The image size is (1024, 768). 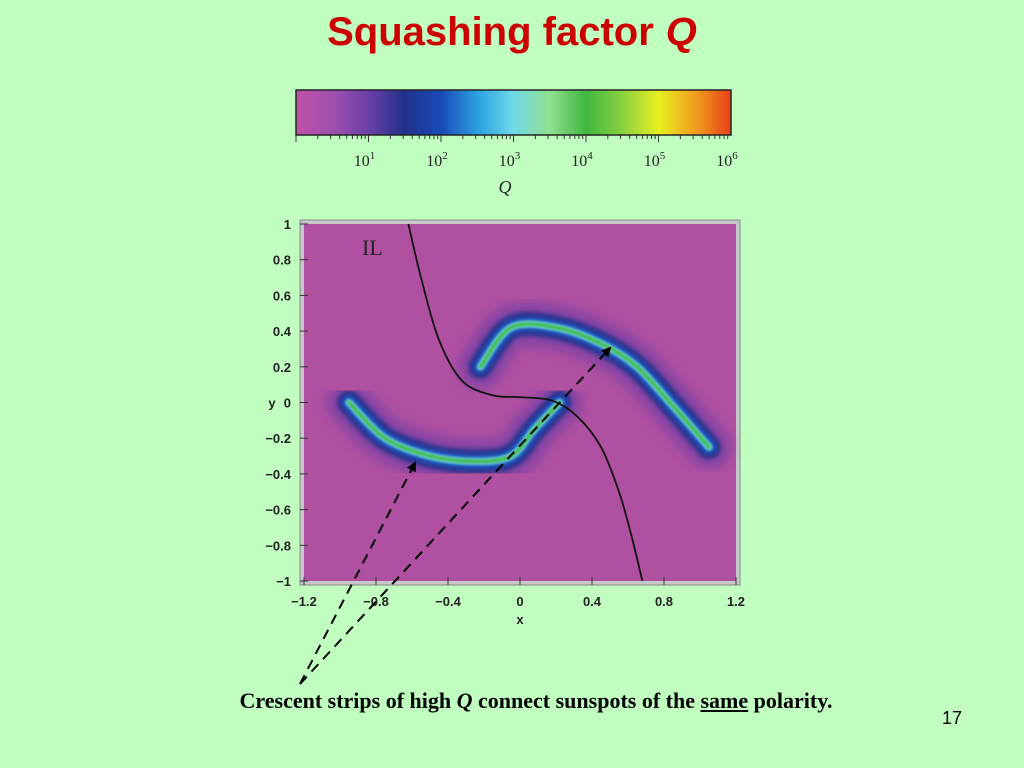 I want to click on y-tick-label: −0.4, so click(x=278, y=474).